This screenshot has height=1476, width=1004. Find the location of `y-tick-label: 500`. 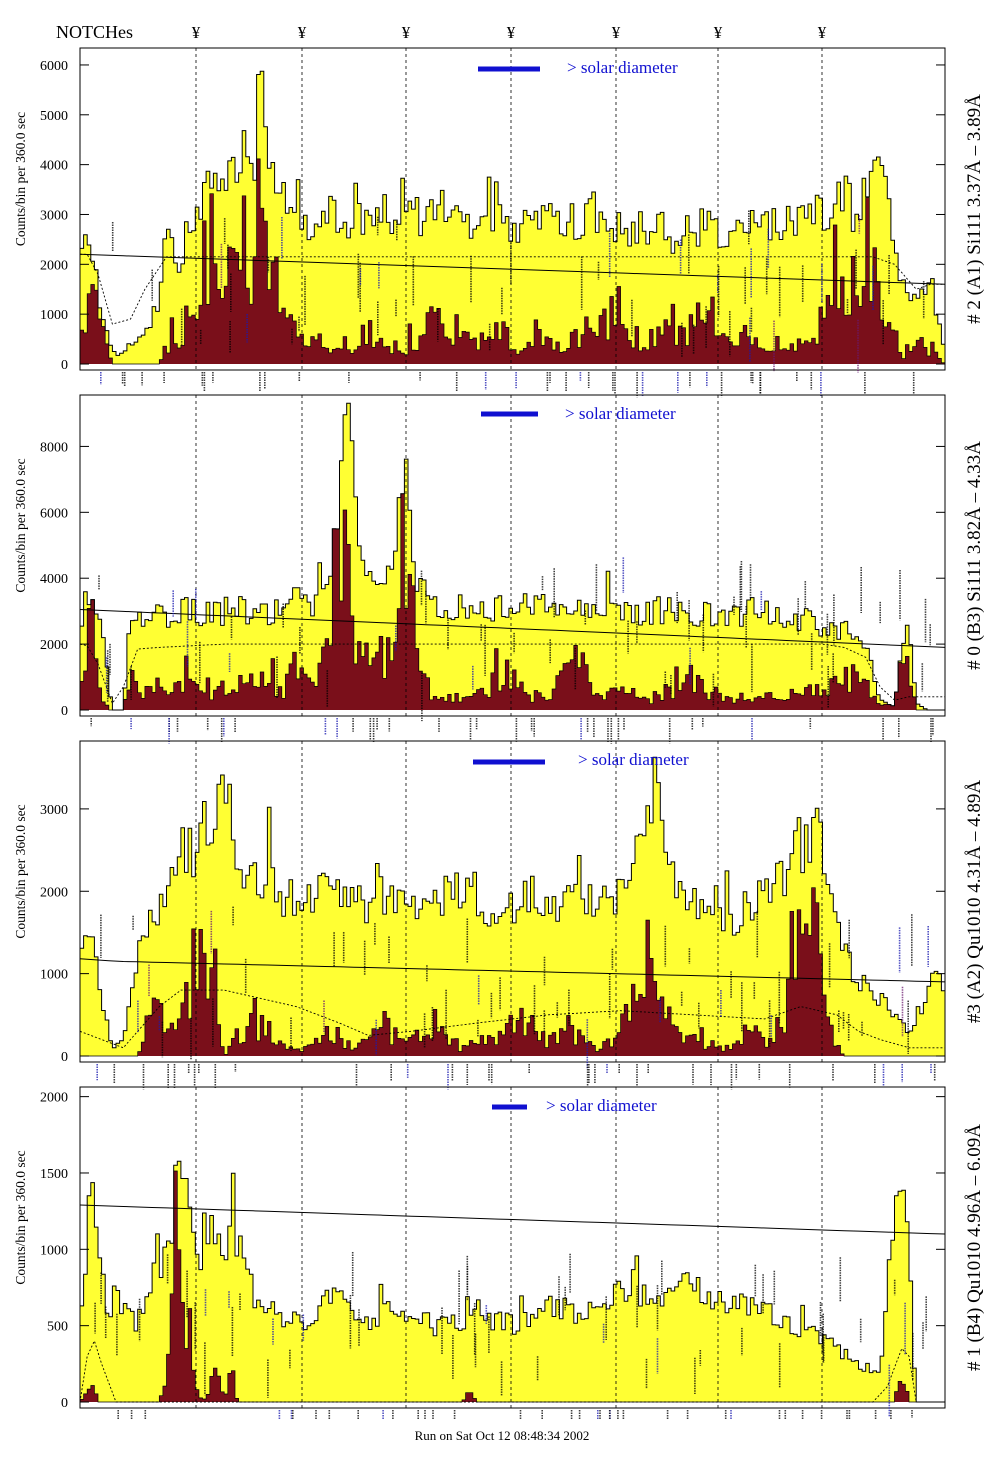

y-tick-label: 500 is located at coordinates (57, 1327).